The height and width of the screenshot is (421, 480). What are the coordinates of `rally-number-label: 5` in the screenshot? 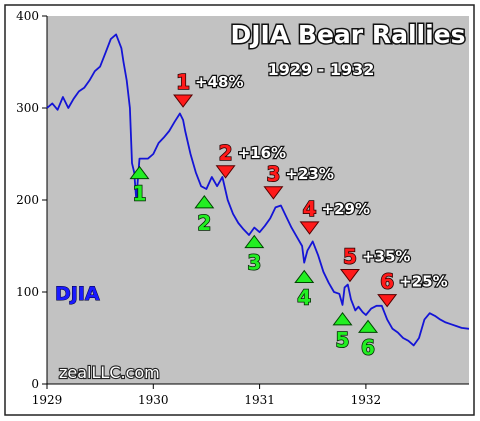 It's located at (350, 256).